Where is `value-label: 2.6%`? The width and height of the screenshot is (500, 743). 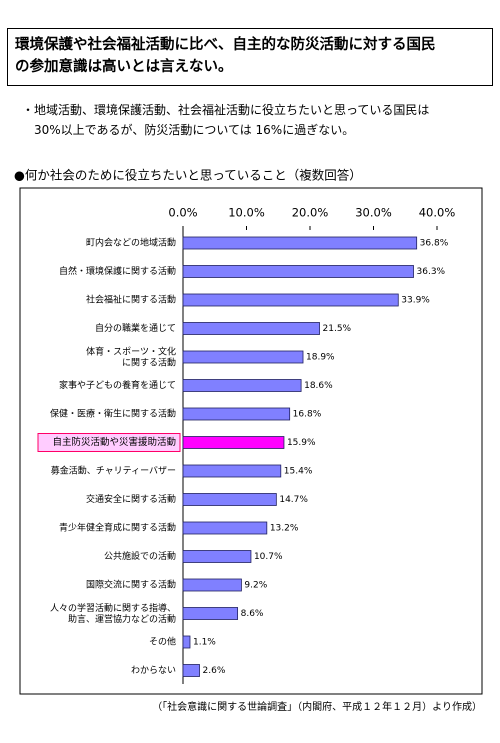
value-label: 2.6% is located at coordinates (214, 671).